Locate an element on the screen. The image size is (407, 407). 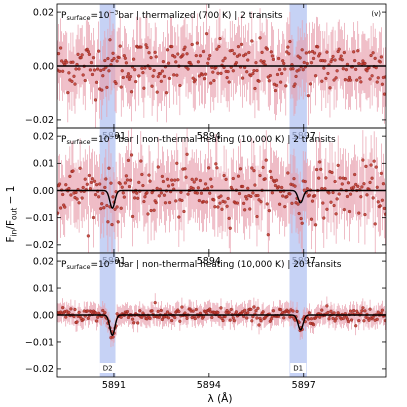
title-superscript: −3 is located at coordinates (113, 13).